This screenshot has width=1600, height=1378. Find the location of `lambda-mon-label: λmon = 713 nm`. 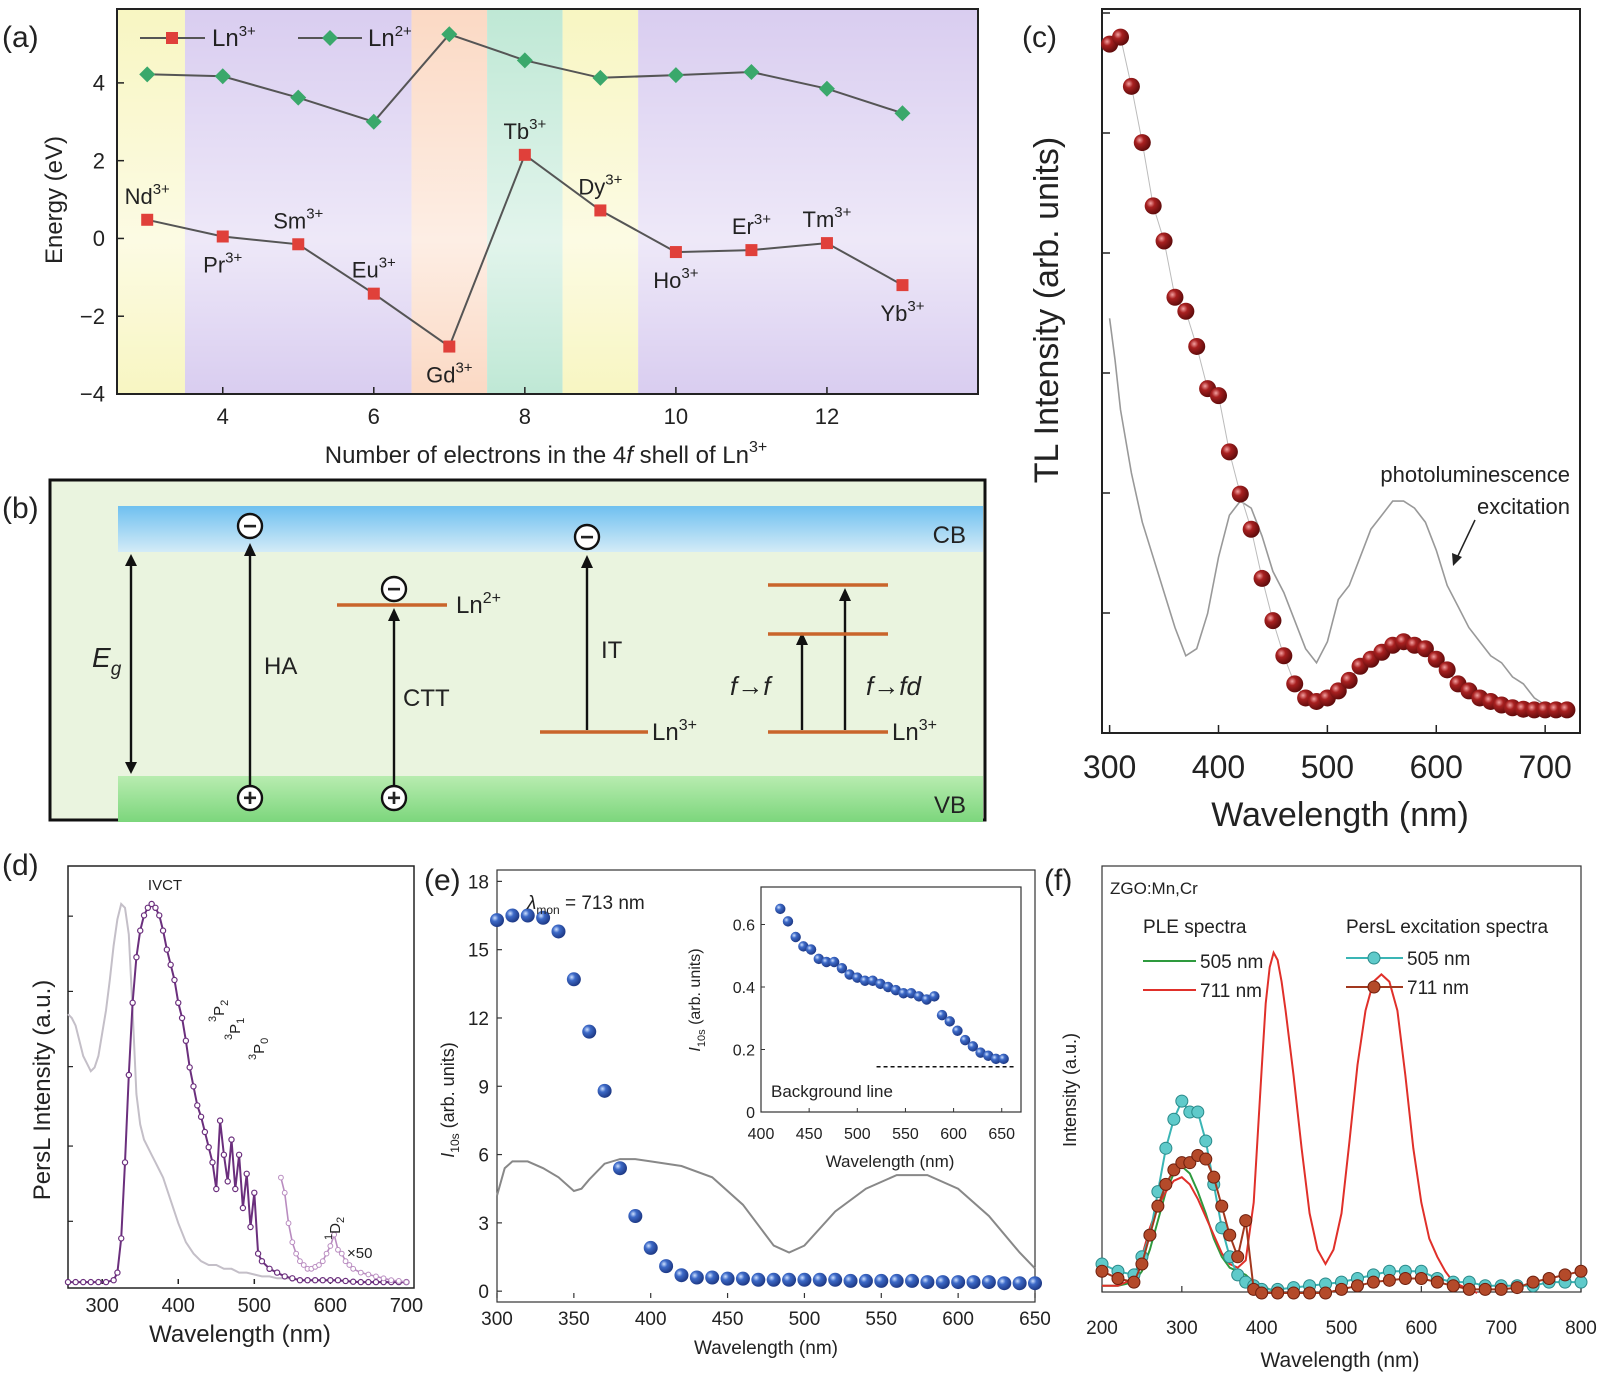

lambda-mon-label: λmon = 713 nm is located at coordinates (585, 905).